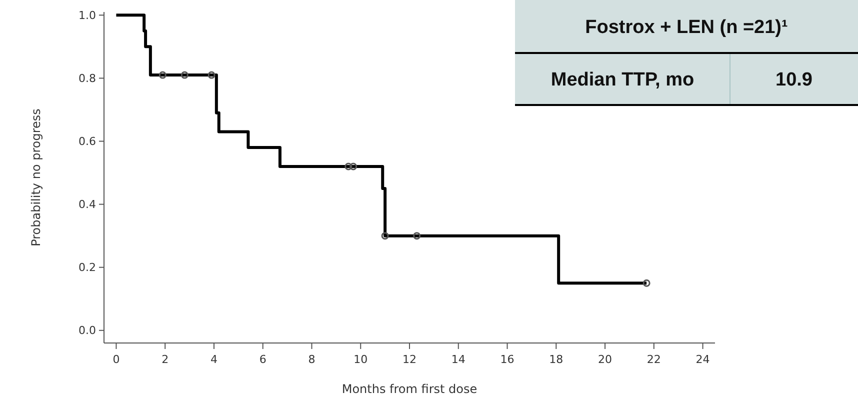  Describe the element at coordinates (87, 205) in the screenshot. I see `y-tick-label: 0.4` at that location.